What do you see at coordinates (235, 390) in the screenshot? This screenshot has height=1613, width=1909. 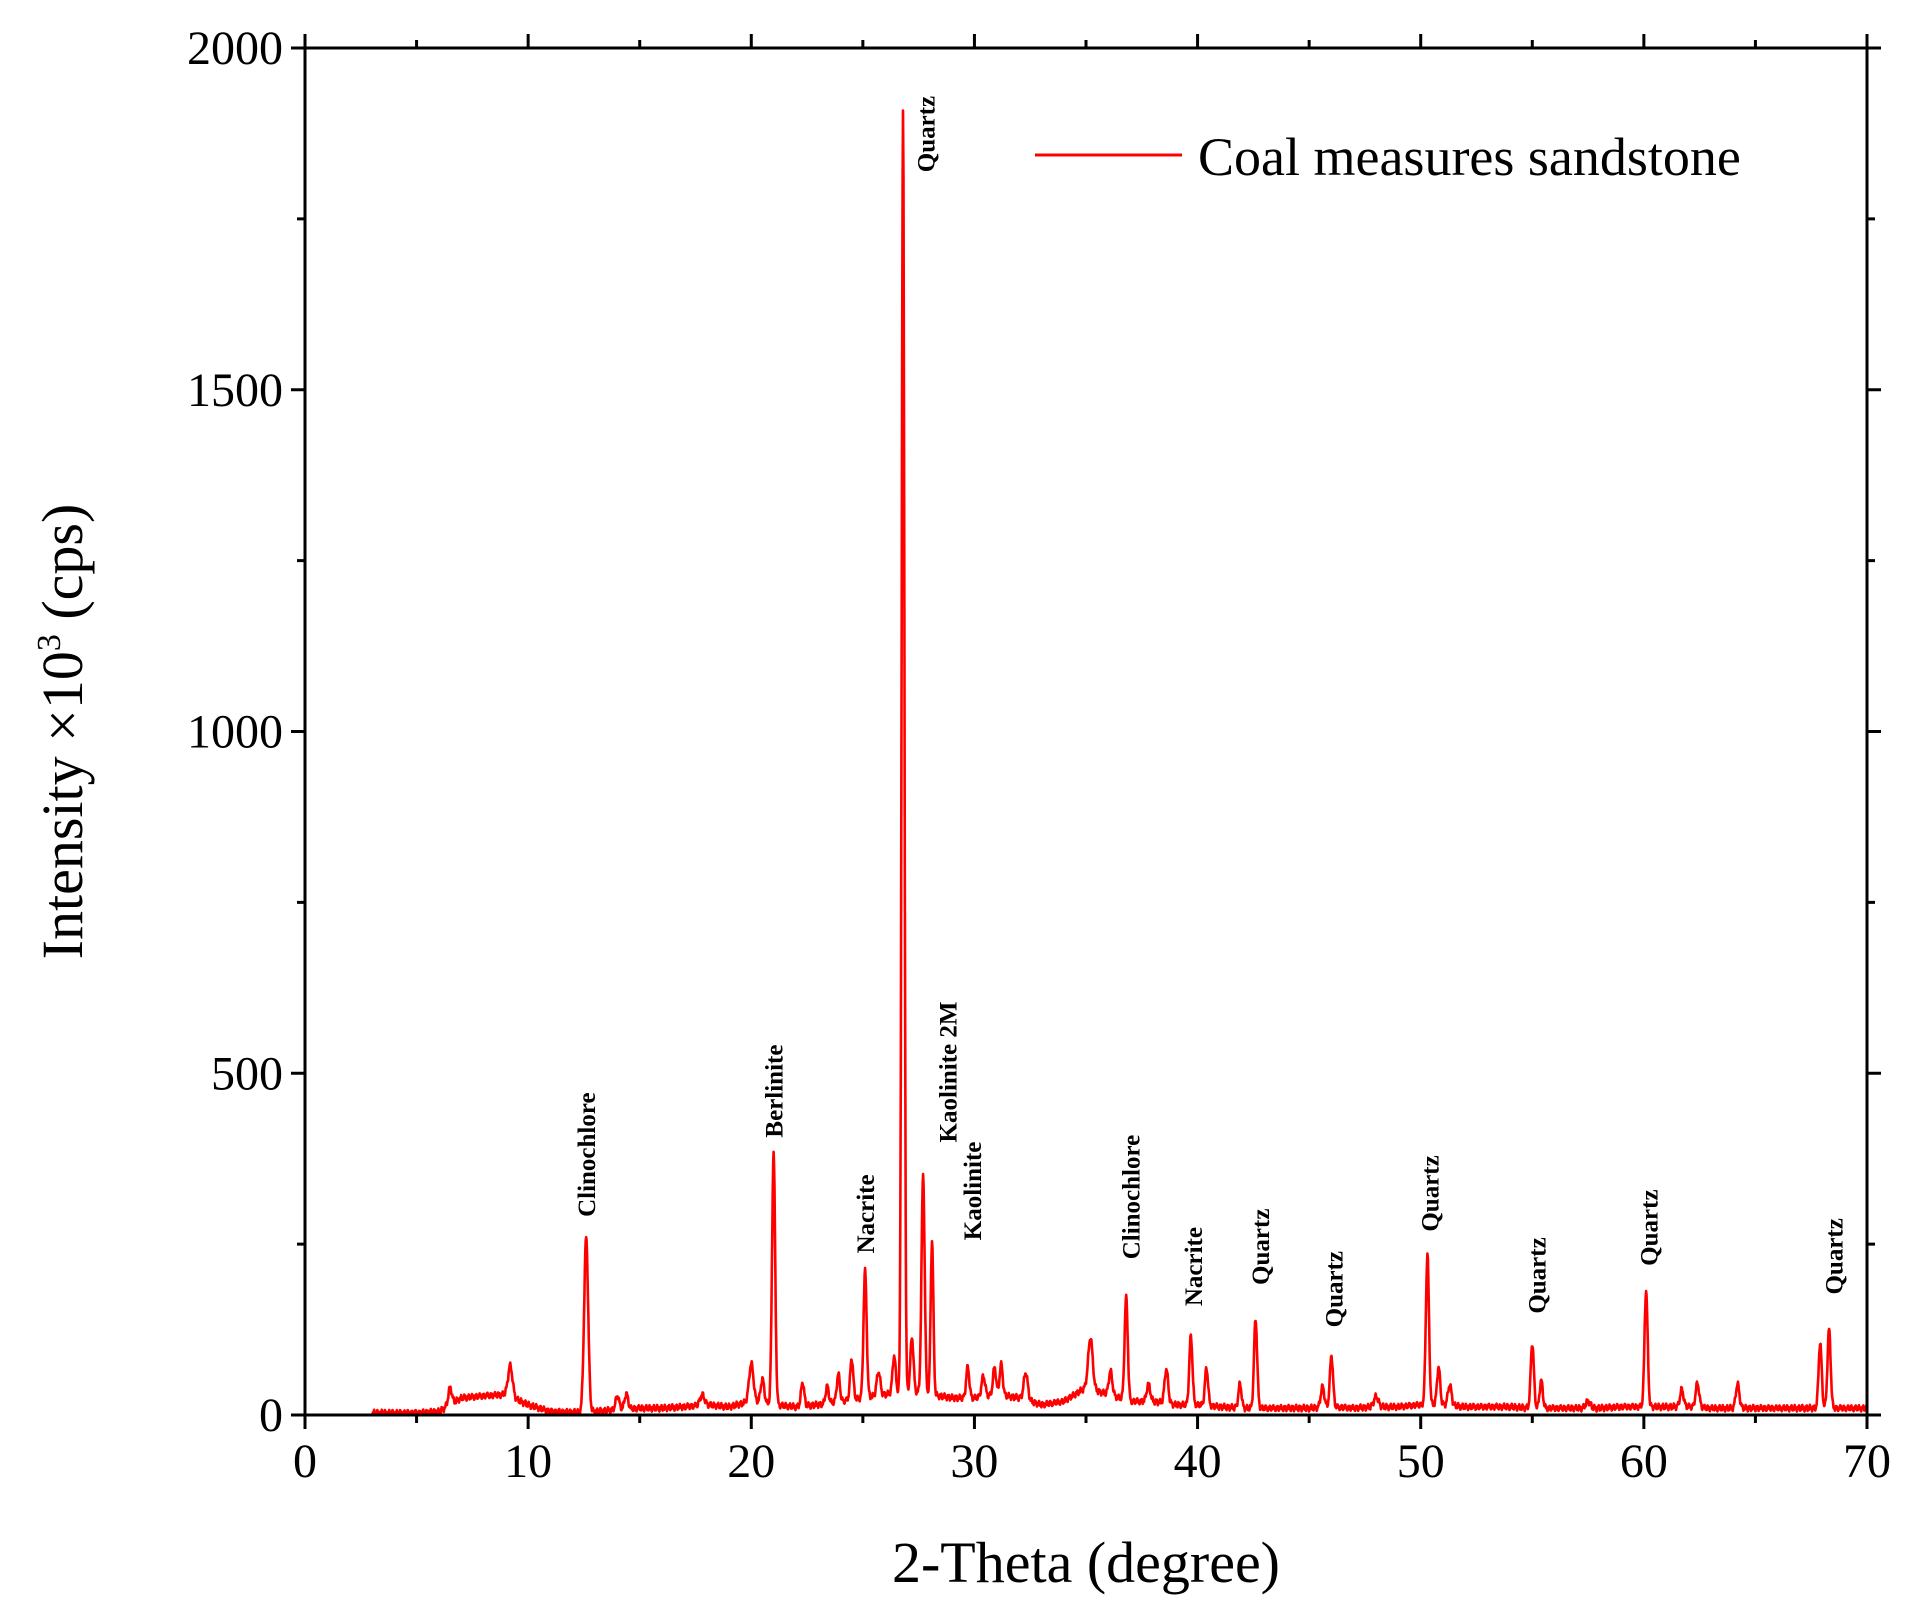 I see `y-tick-label: 1500` at bounding box center [235, 390].